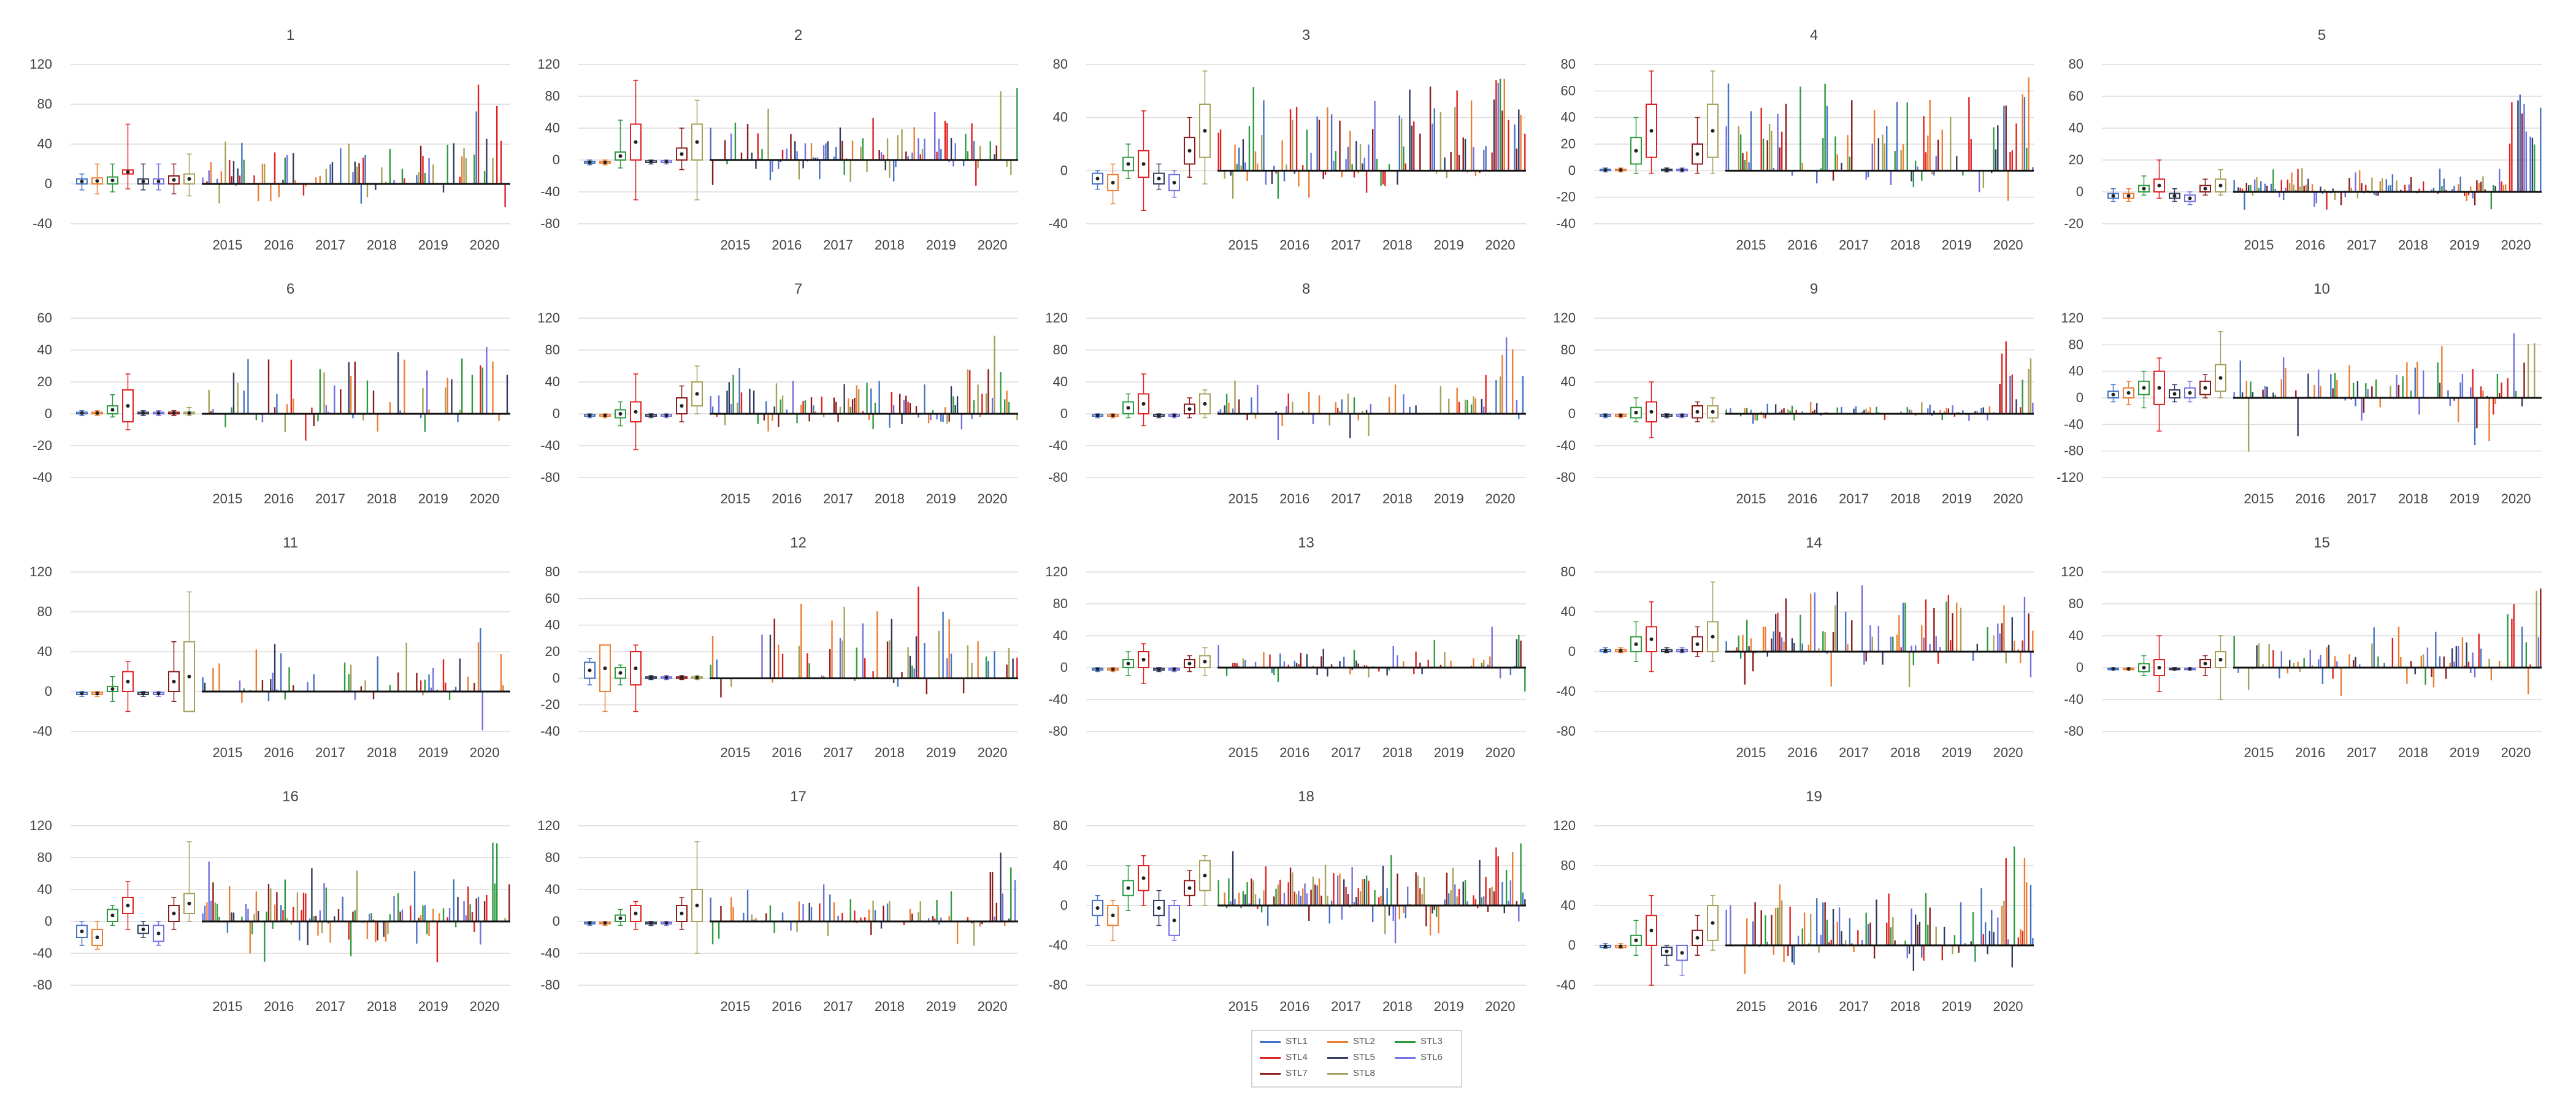 Image resolution: width=2576 pixels, height=1098 pixels. What do you see at coordinates (798, 289) in the screenshot?
I see `chart-title: 7` at bounding box center [798, 289].